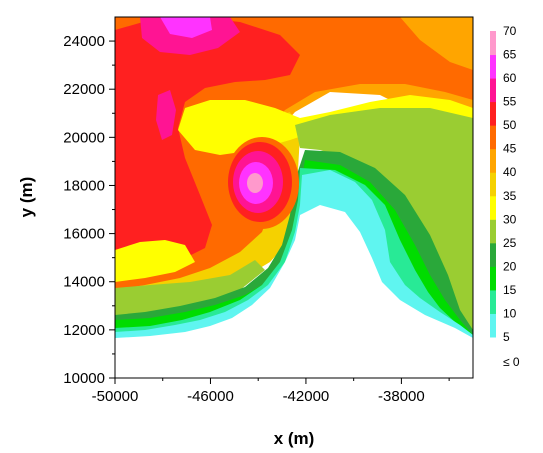  What do you see at coordinates (510, 196) in the screenshot?
I see `colorbar-label: 35` at bounding box center [510, 196].